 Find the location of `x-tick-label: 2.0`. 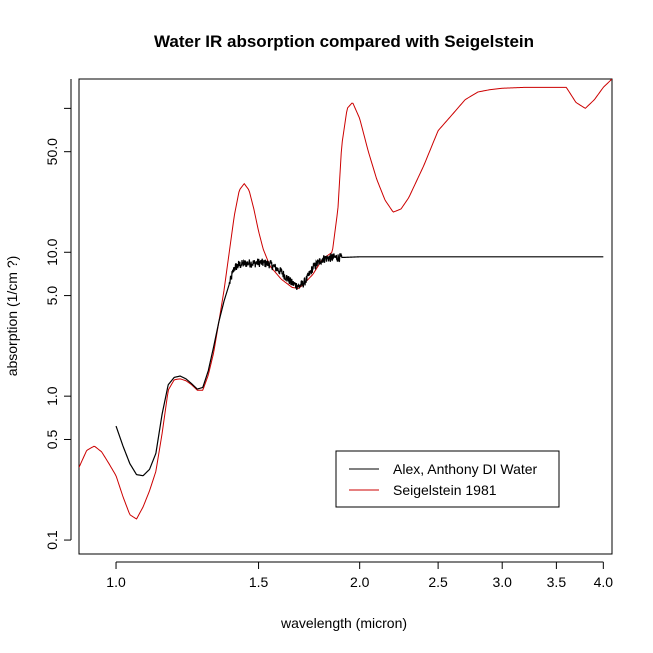

x-tick-label: 2.0 is located at coordinates (360, 582).